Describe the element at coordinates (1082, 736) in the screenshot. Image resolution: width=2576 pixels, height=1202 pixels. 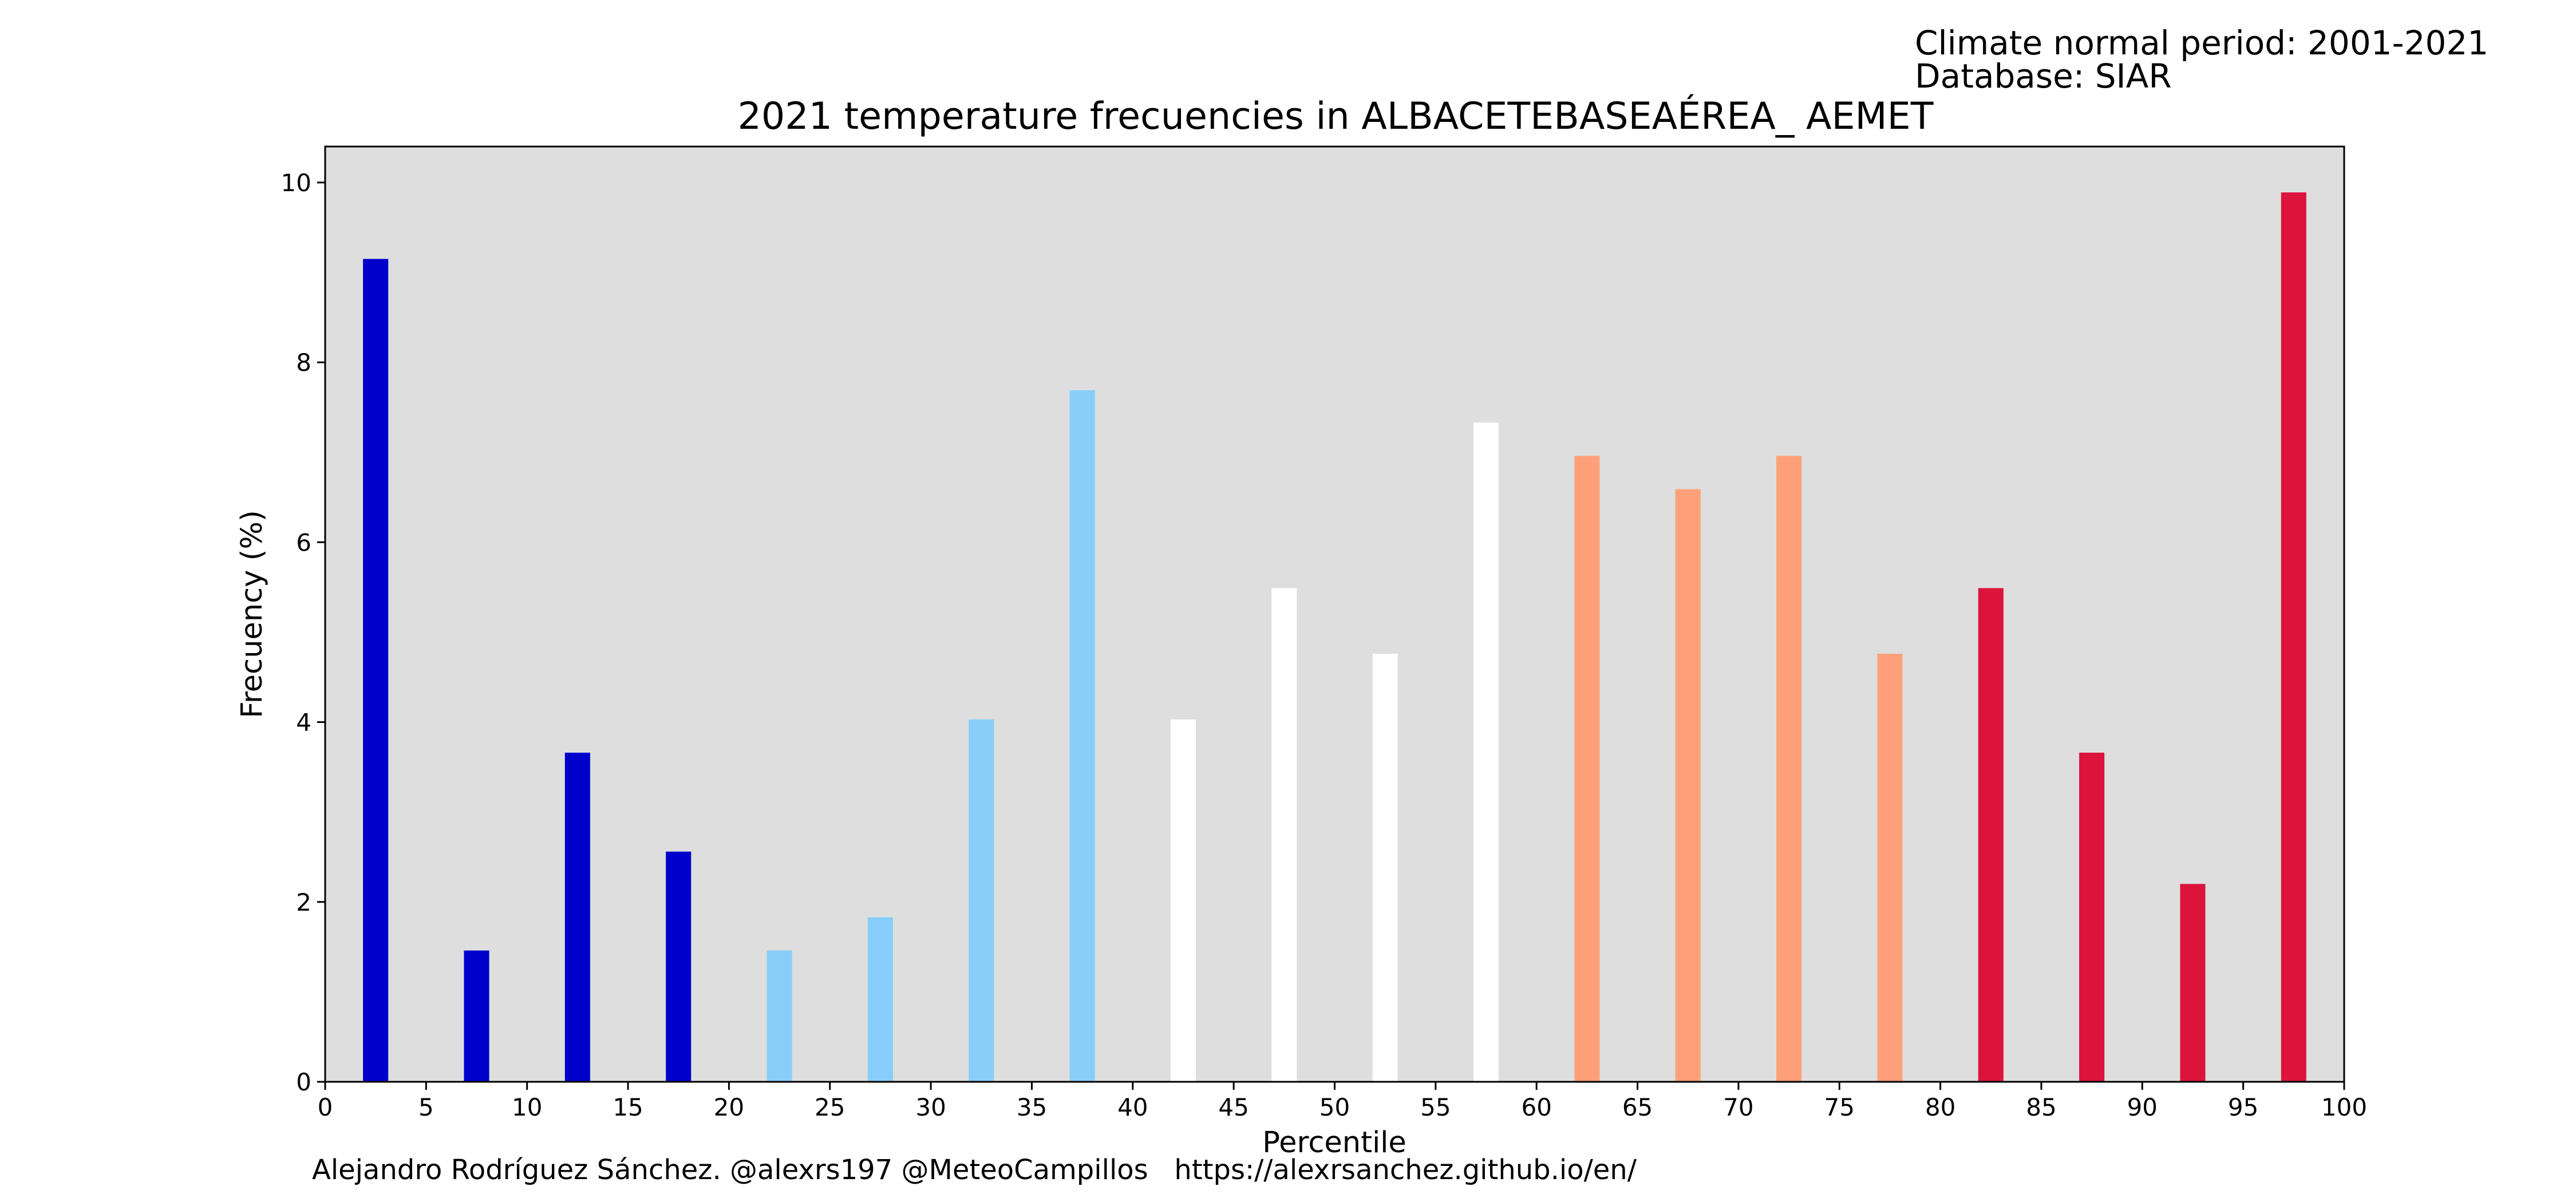
I see `bar-p37.5` at that location.